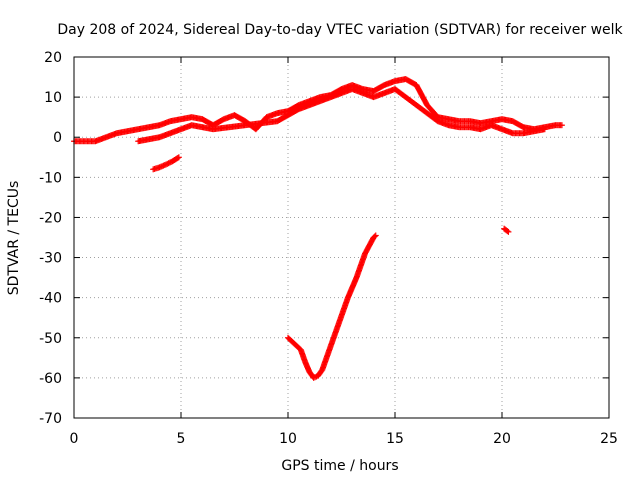 The image size is (640, 480). What do you see at coordinates (332, 306) in the screenshot?
I see `series-dip-segment` at bounding box center [332, 306].